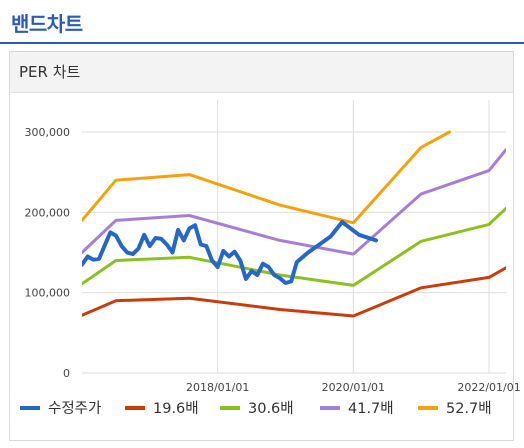 The height and width of the screenshot is (448, 524). Describe the element at coordinates (294, 292) in the screenshot. I see `series-line-19.6배` at that location.